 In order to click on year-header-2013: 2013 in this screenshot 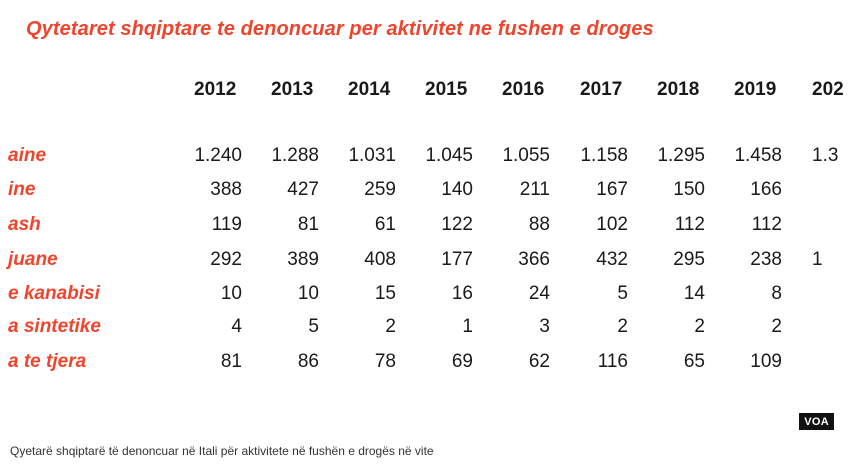, I will do `click(292, 89)`.